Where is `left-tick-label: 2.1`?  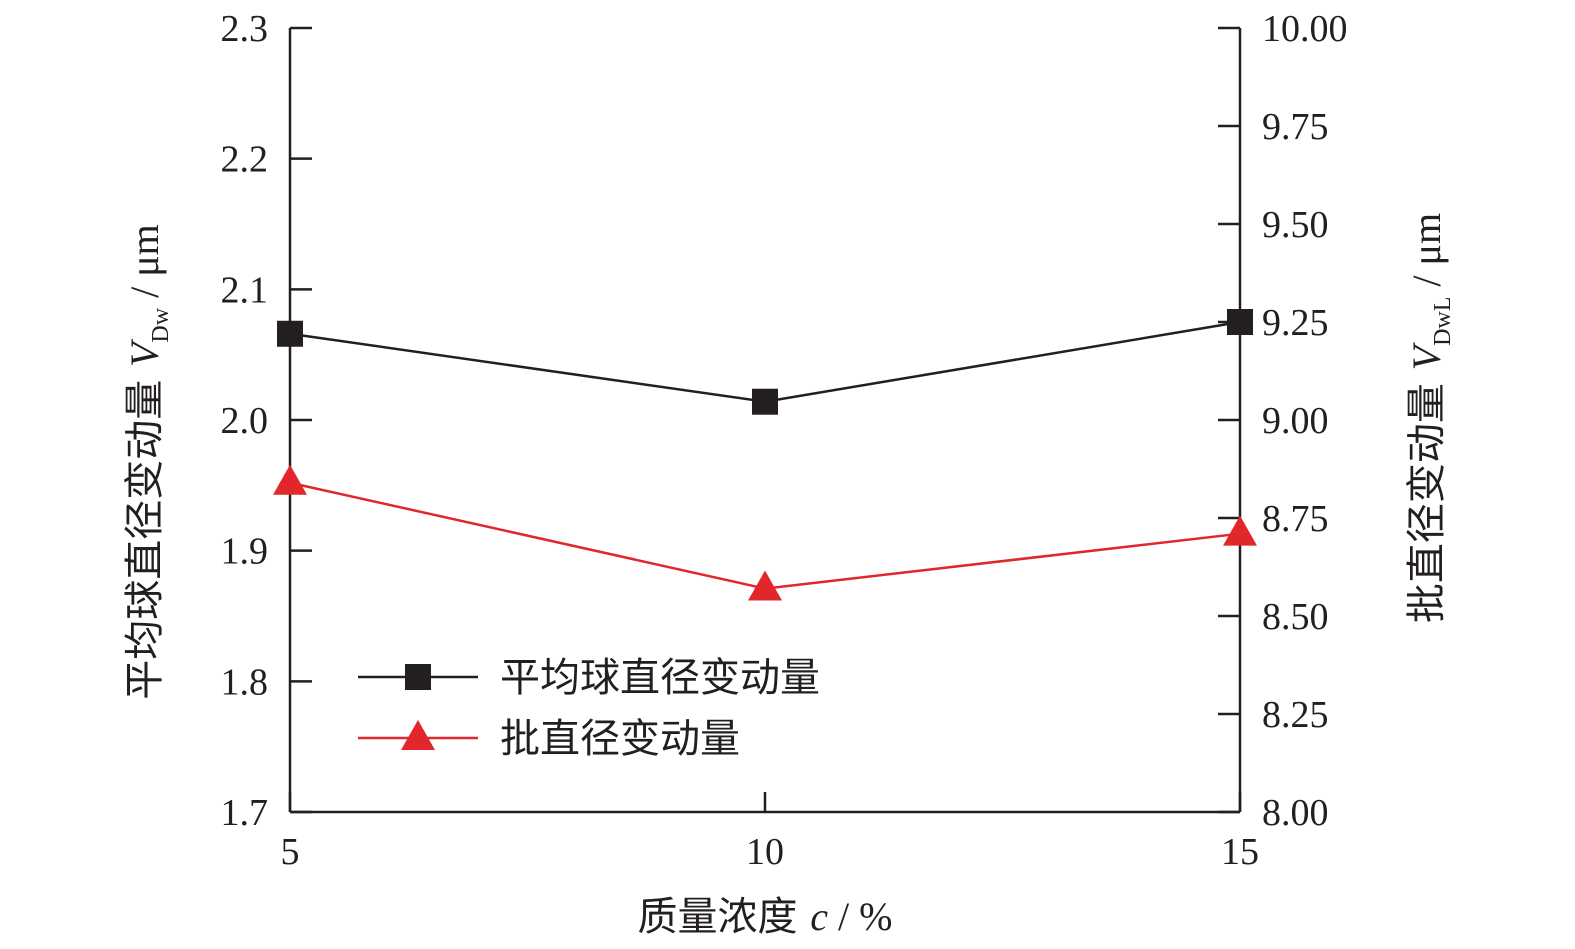
left-tick-label: 2.1 is located at coordinates (245, 290).